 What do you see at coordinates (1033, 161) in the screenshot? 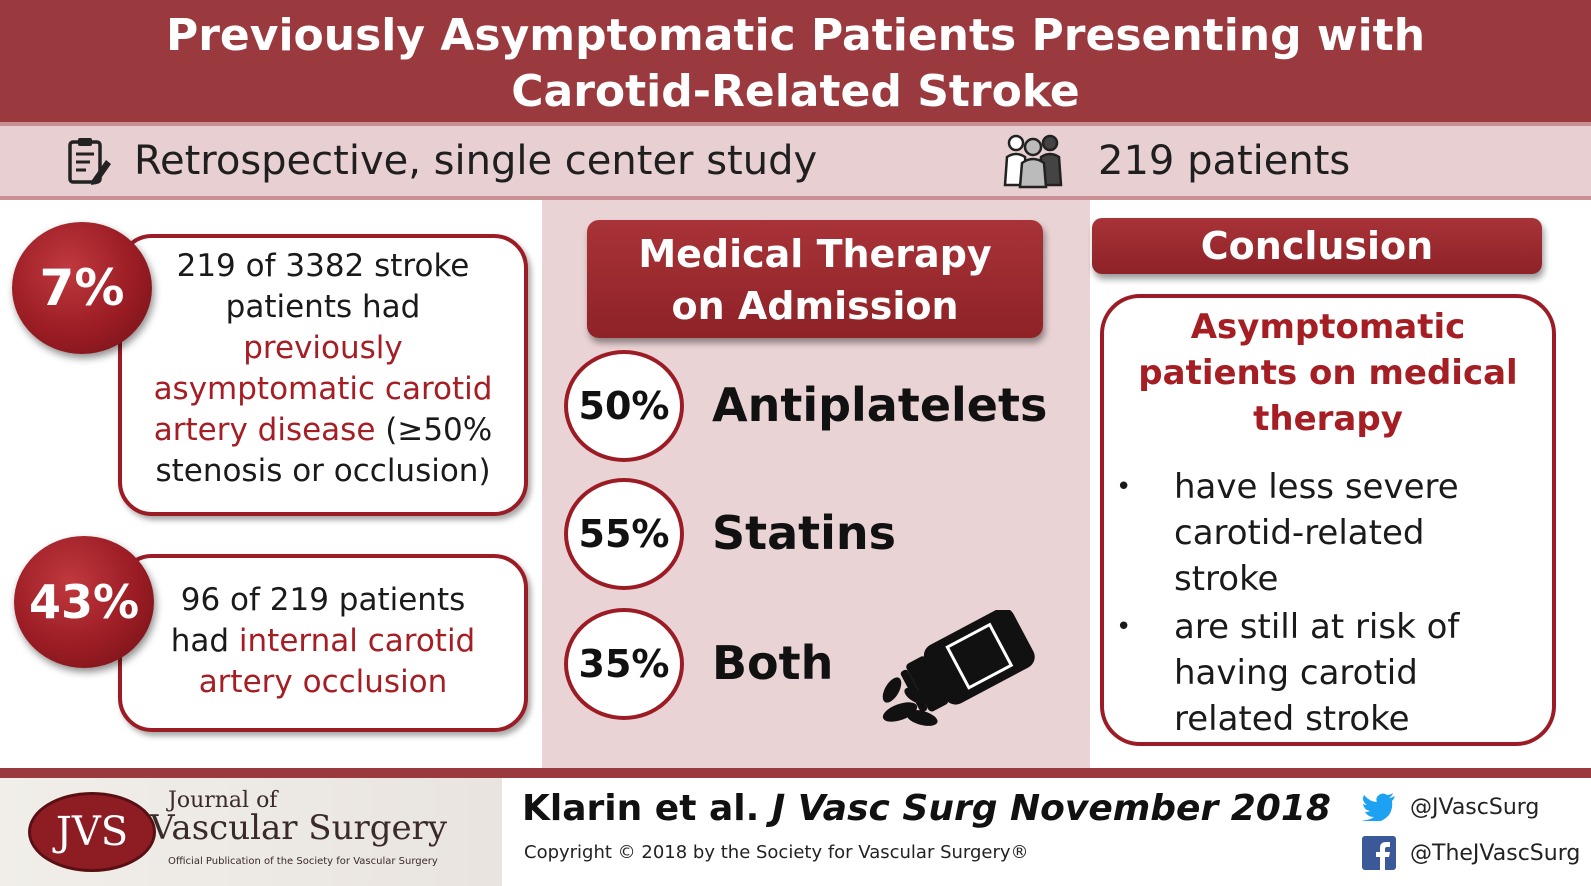
I see `people-group-icon` at bounding box center [1033, 161].